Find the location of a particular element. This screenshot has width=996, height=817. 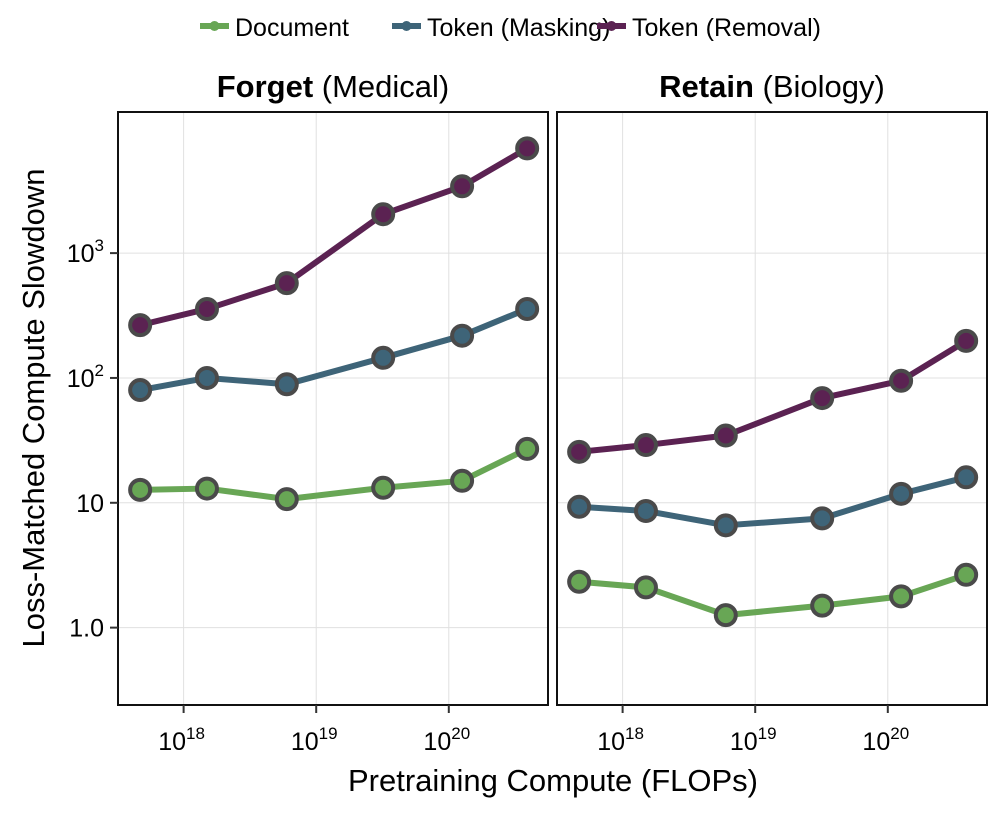

panel-title-rest: (Biology) is located at coordinates (819, 86).